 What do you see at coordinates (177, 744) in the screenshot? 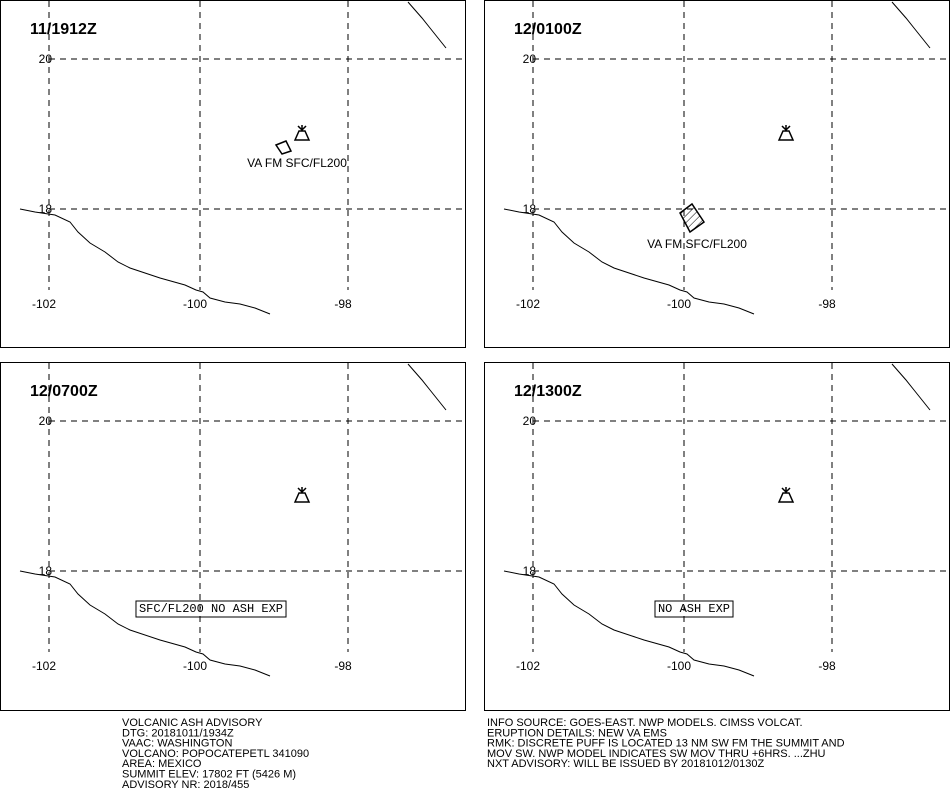
I see `footer-line: VAAC: WASHINGTON` at bounding box center [177, 744].